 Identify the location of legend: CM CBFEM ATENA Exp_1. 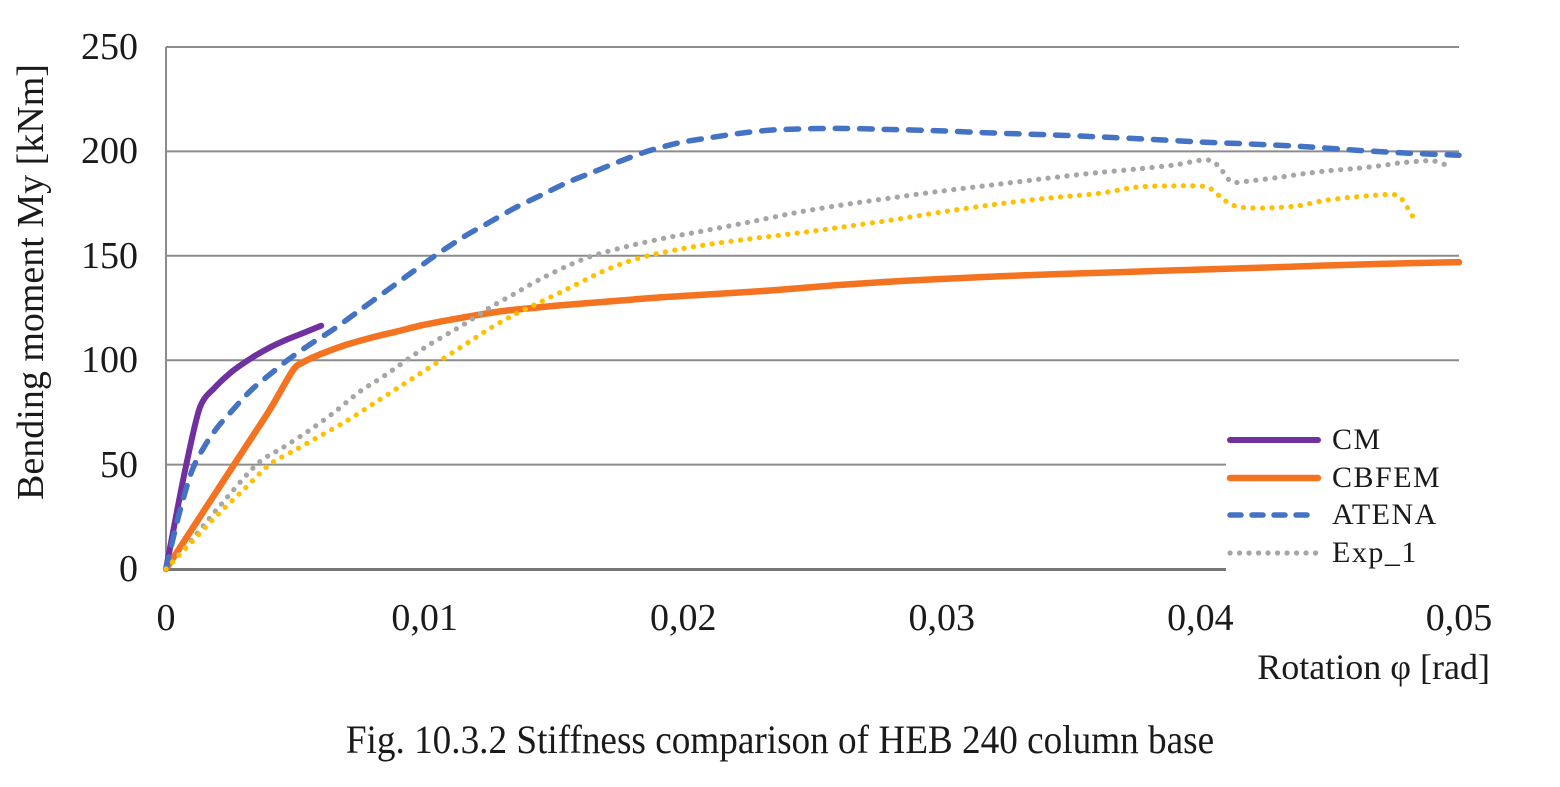
(1344, 496).